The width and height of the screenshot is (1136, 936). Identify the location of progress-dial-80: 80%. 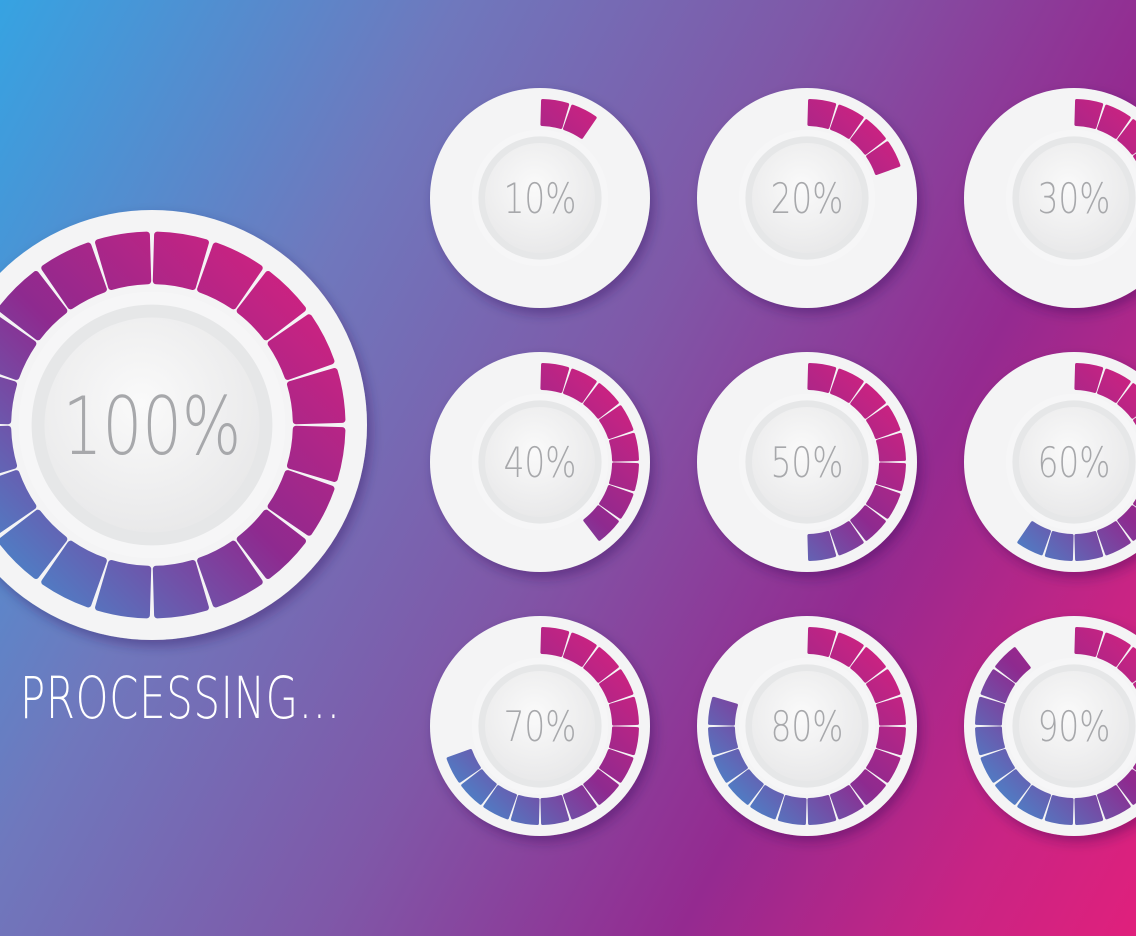
(807, 726).